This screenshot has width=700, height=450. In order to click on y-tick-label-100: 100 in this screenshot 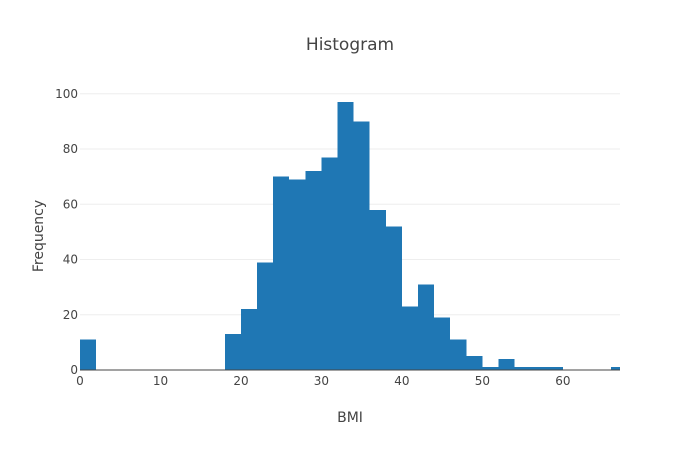, I will do `click(66, 94)`.